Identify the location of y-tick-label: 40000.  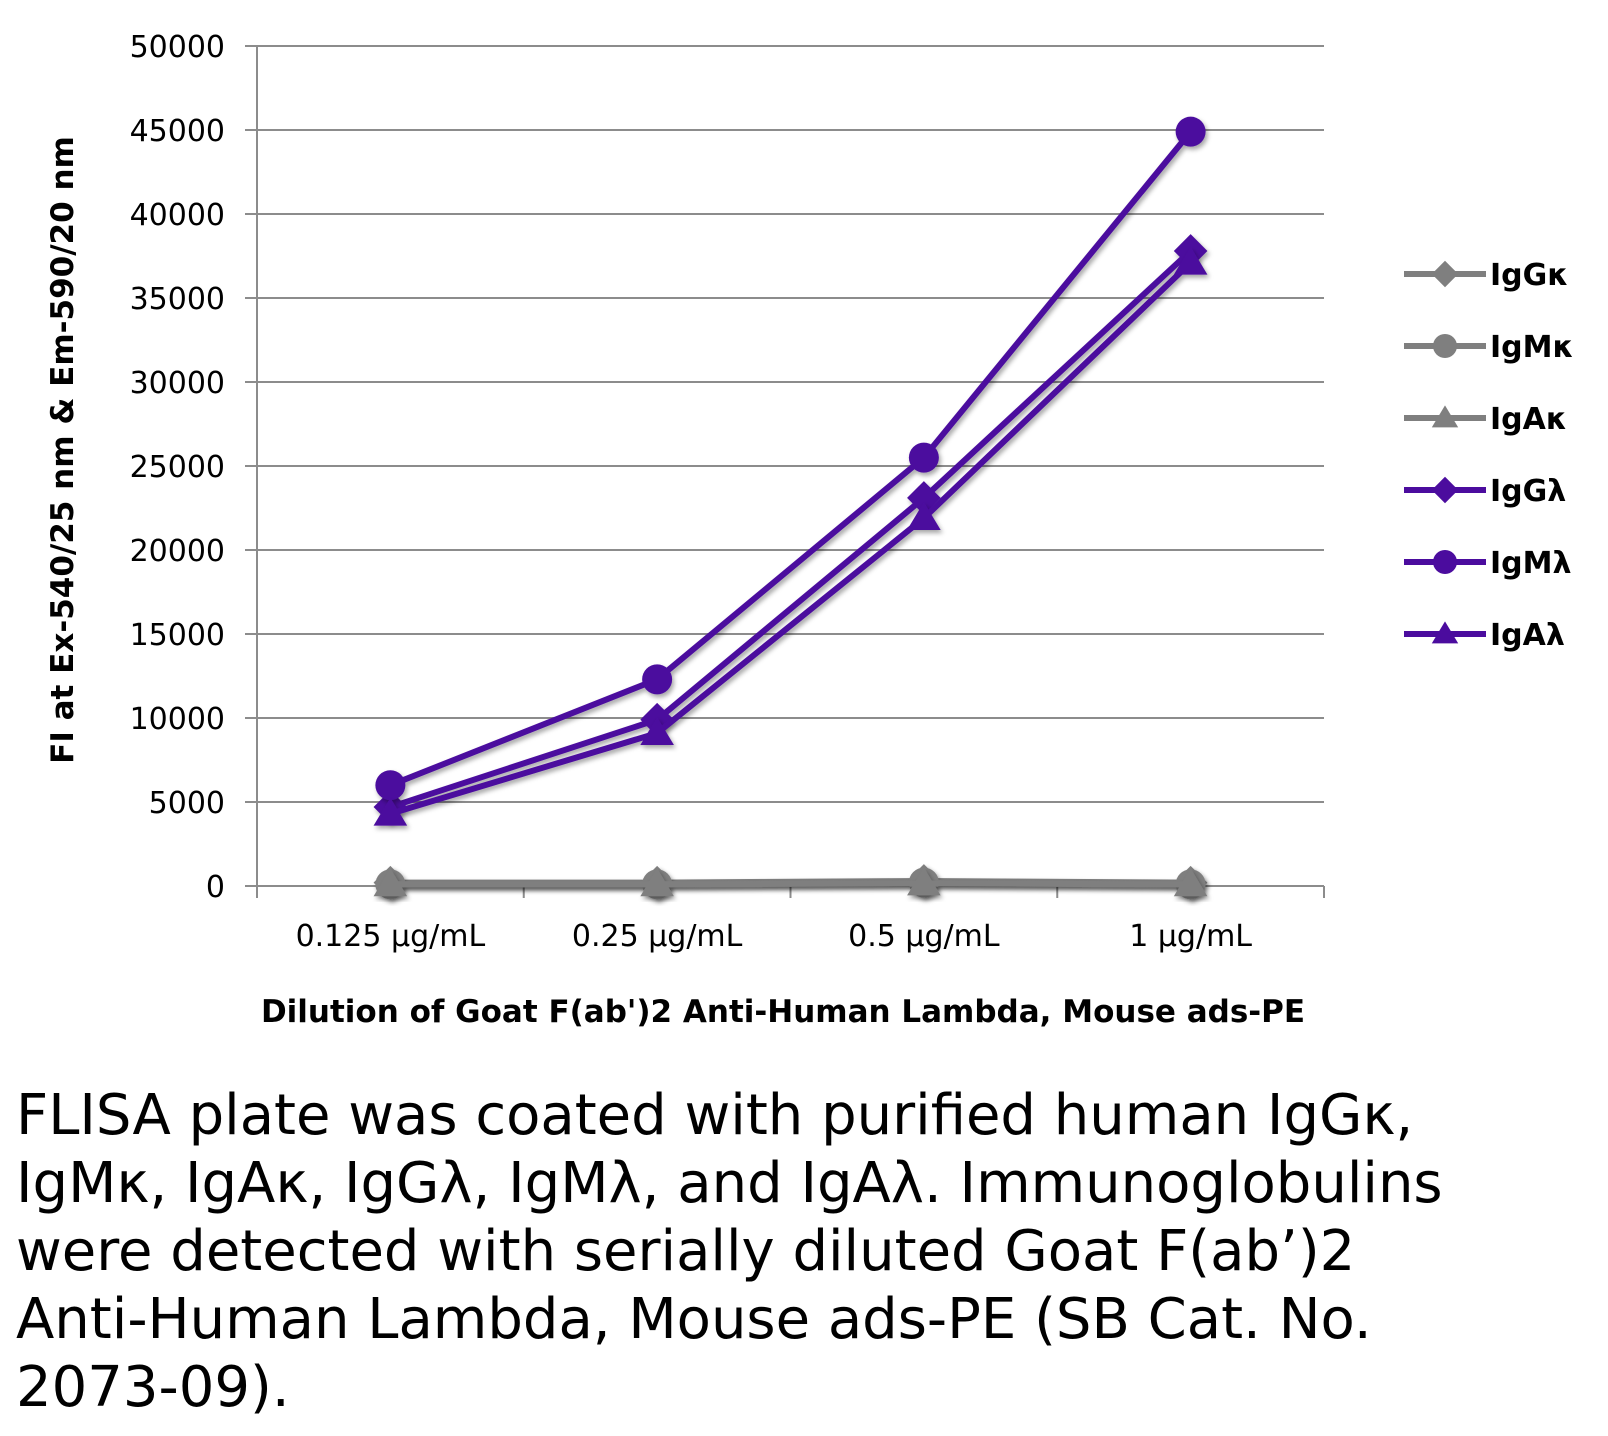
(177, 215).